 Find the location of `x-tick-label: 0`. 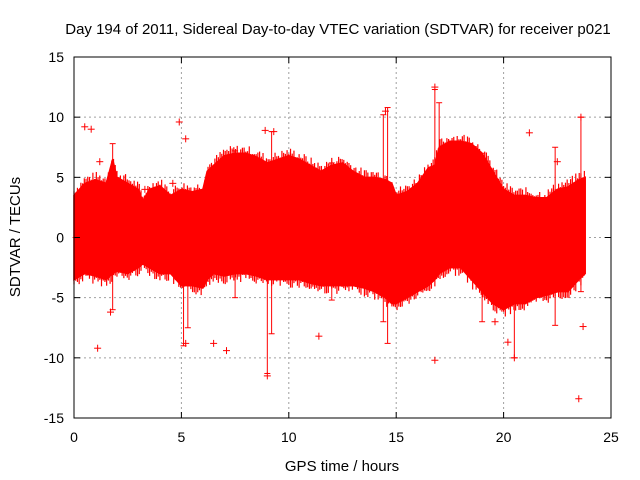

x-tick-label: 0 is located at coordinates (74, 437).